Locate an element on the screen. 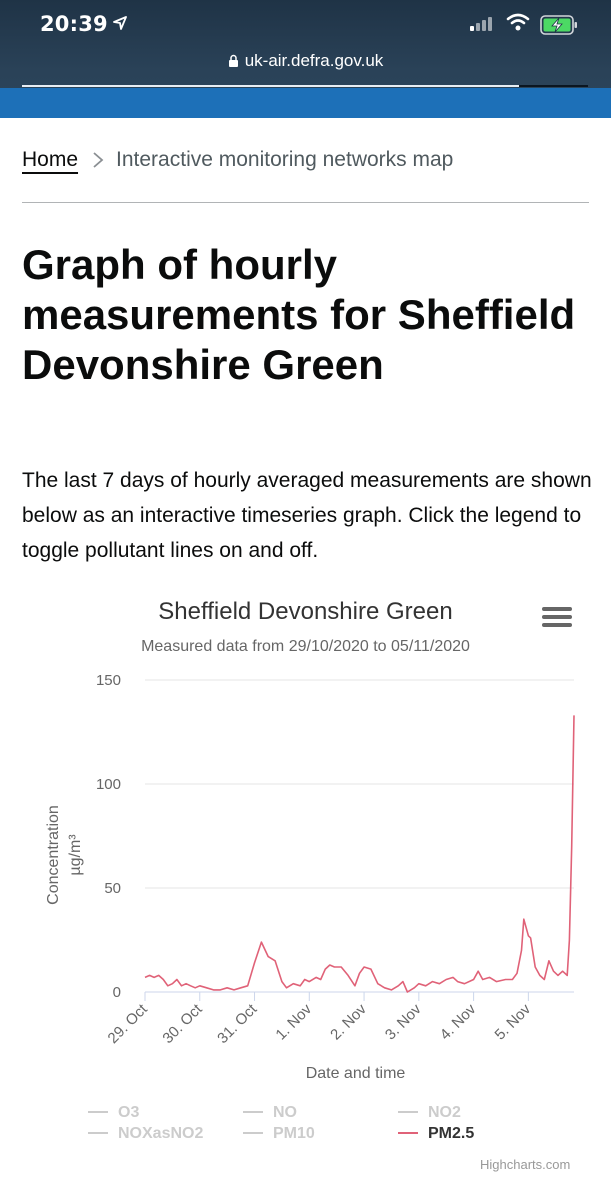 This screenshot has height=1200, width=611. browser-chrome: 20:39 uk-air.defra.gov.uk is located at coordinates (305, 59).